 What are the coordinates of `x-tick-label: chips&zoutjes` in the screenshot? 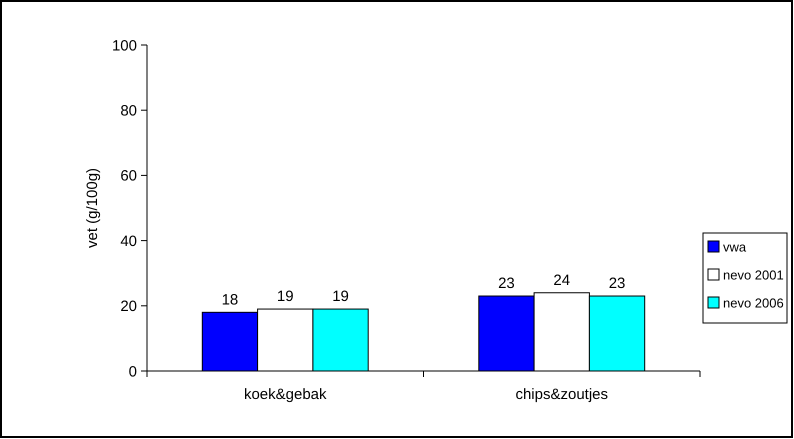 It's located at (561, 394).